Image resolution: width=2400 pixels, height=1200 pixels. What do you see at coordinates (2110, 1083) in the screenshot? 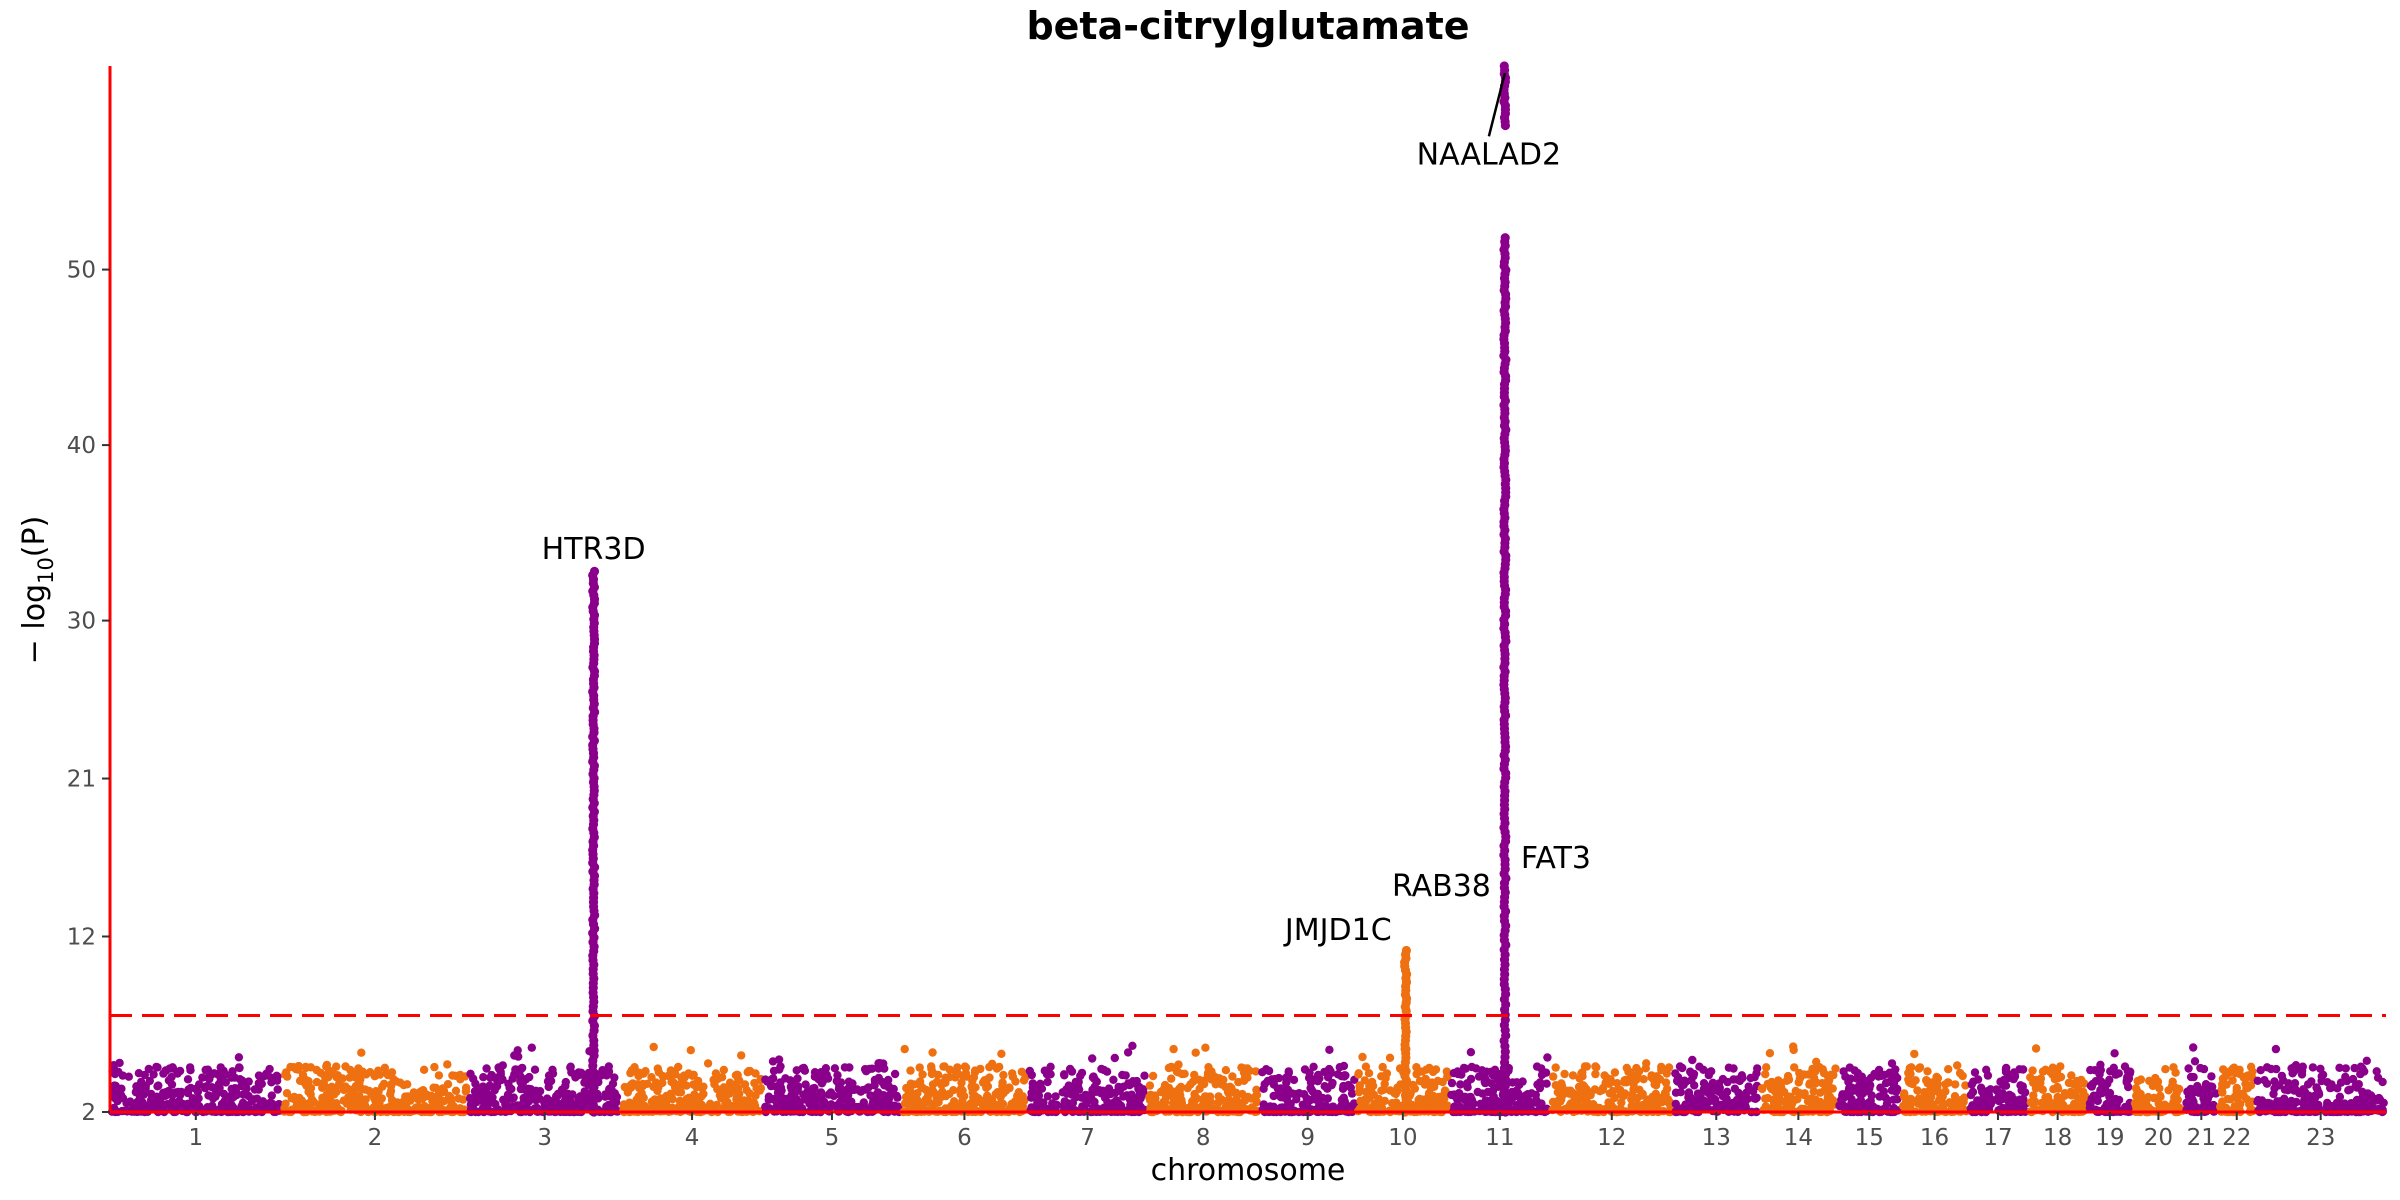
I see `chromosome-19-points` at bounding box center [2110, 1083].